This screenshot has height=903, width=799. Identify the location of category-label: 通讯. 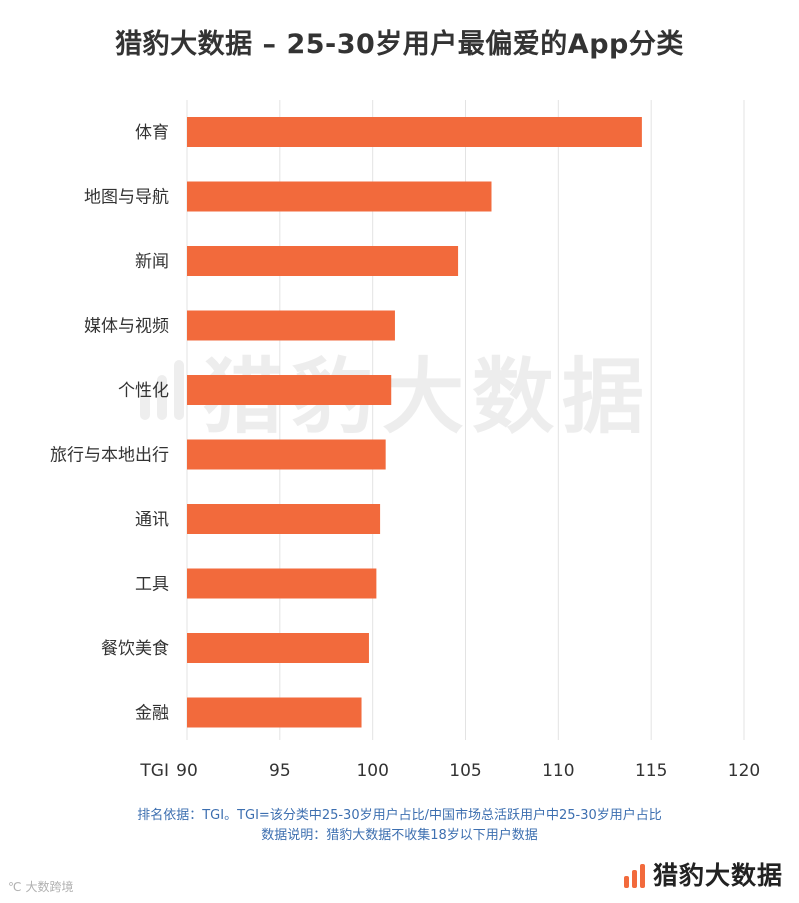
(152, 520).